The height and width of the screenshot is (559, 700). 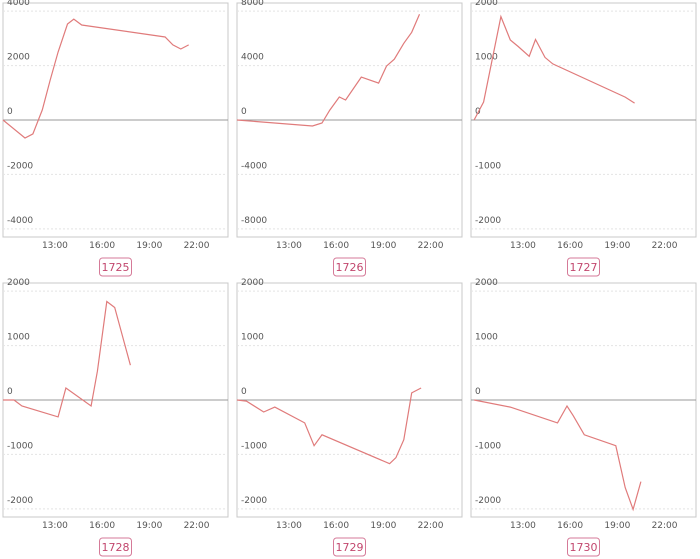 I want to click on chart-label: 1727, so click(x=584, y=267).